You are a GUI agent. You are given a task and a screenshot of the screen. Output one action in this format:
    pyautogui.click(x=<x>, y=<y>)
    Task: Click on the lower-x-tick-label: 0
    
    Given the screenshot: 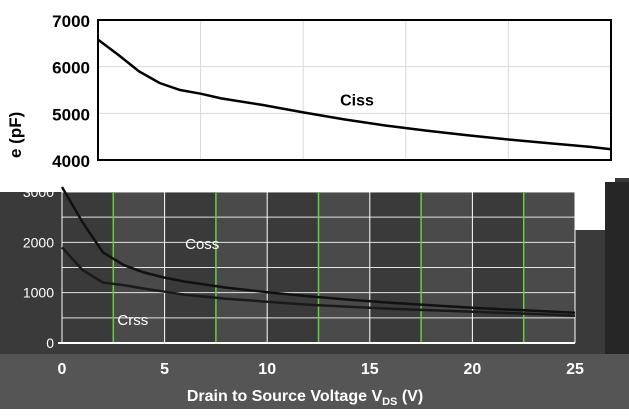 What is the action you would take?
    pyautogui.click(x=62, y=369)
    